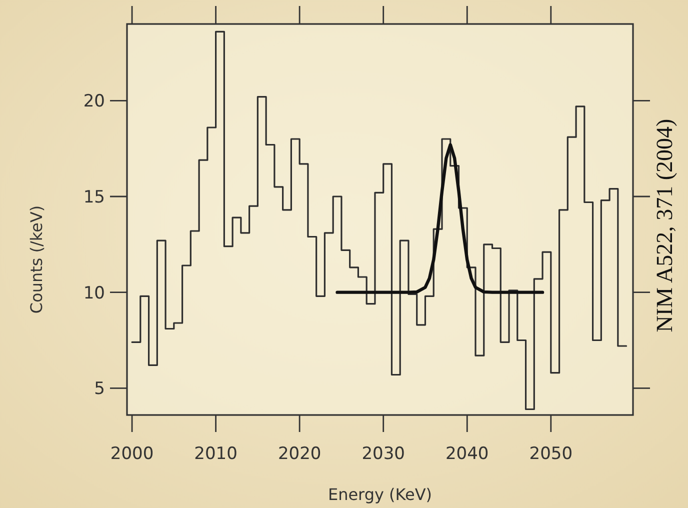  Describe the element at coordinates (383, 454) in the screenshot. I see `x-tick-label: 2030` at that location.